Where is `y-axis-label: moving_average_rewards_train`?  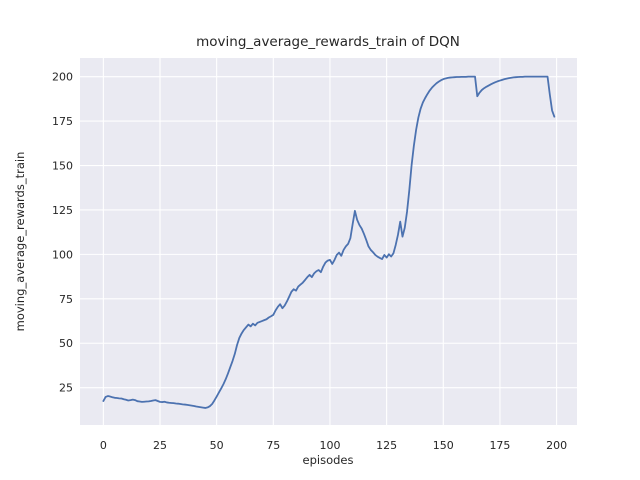
y-axis-label: moving_average_rewards_train is located at coordinates (20, 242).